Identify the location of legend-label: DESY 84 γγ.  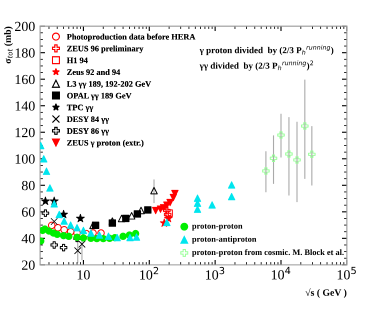
(87, 120).